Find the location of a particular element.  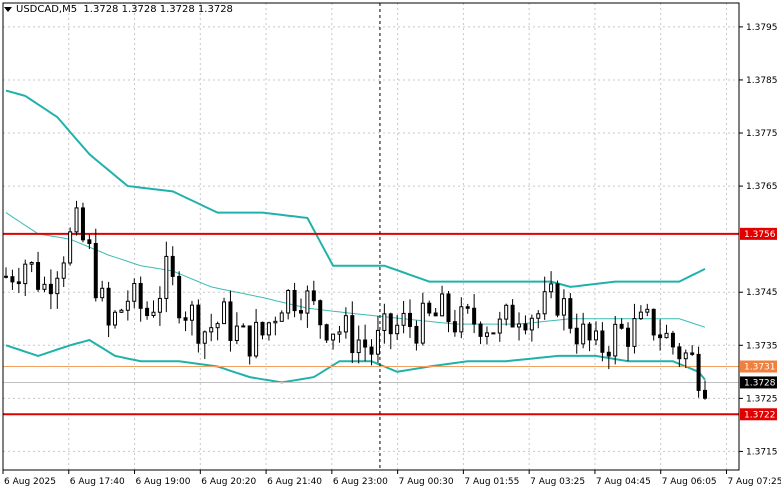

price-tick-label: 1.3745 is located at coordinates (762, 293).